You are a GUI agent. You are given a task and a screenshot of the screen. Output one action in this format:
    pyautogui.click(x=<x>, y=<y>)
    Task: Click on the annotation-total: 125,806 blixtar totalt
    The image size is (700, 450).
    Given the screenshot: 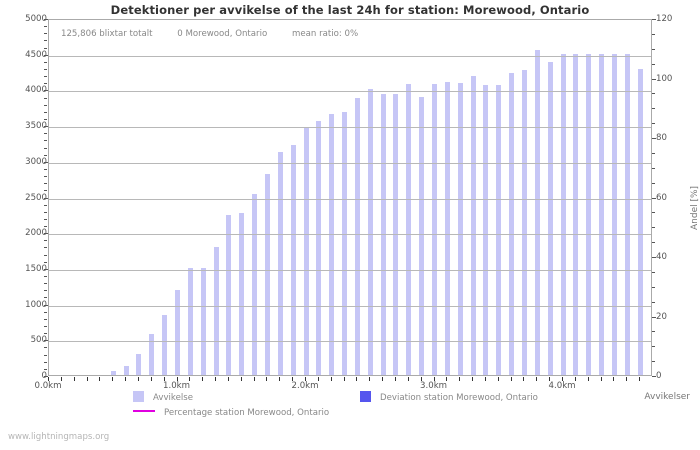 What is the action you would take?
    pyautogui.click(x=107, y=34)
    